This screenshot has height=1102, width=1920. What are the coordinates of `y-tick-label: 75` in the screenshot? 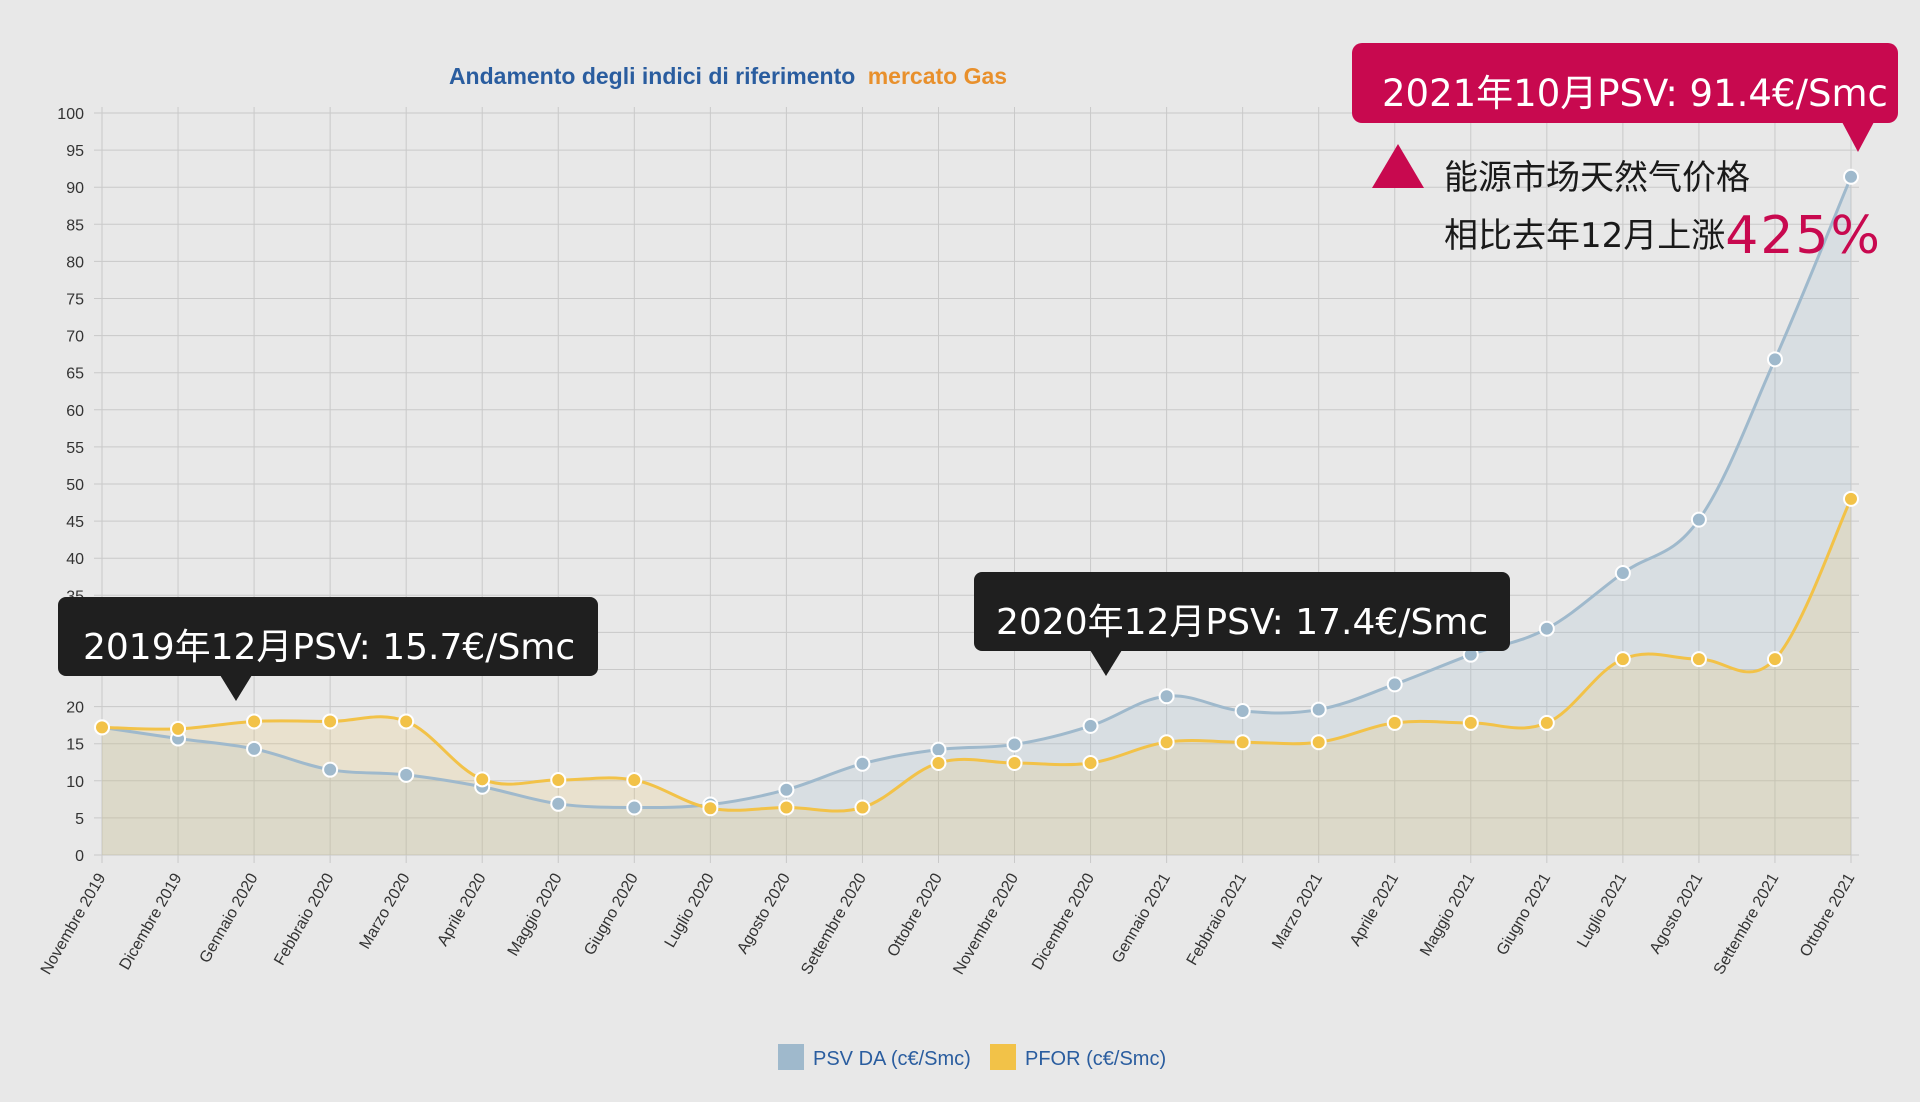 It's located at (75, 300).